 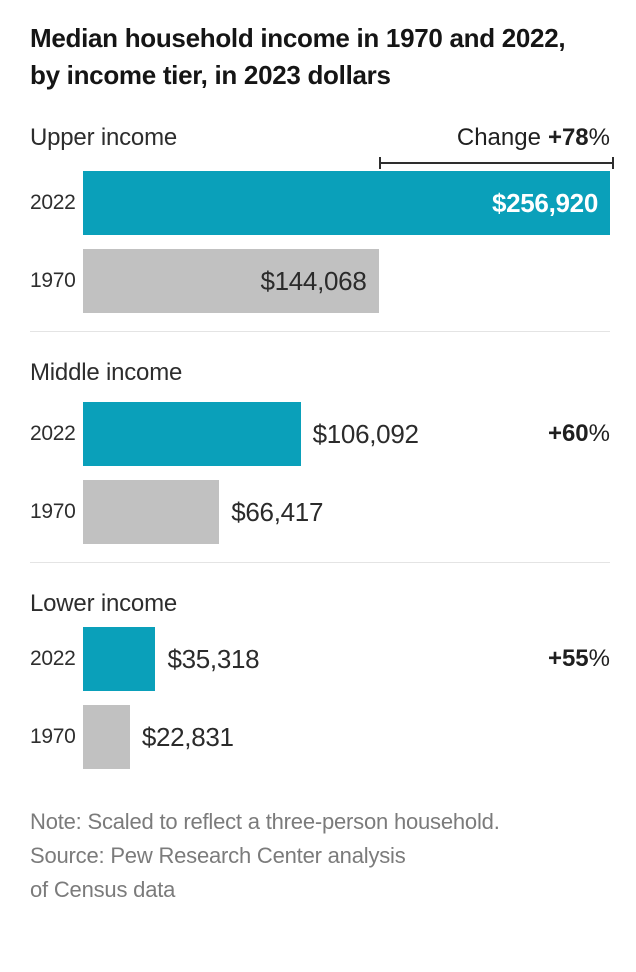 I want to click on group-header-lower: Lower income, so click(x=320, y=604).